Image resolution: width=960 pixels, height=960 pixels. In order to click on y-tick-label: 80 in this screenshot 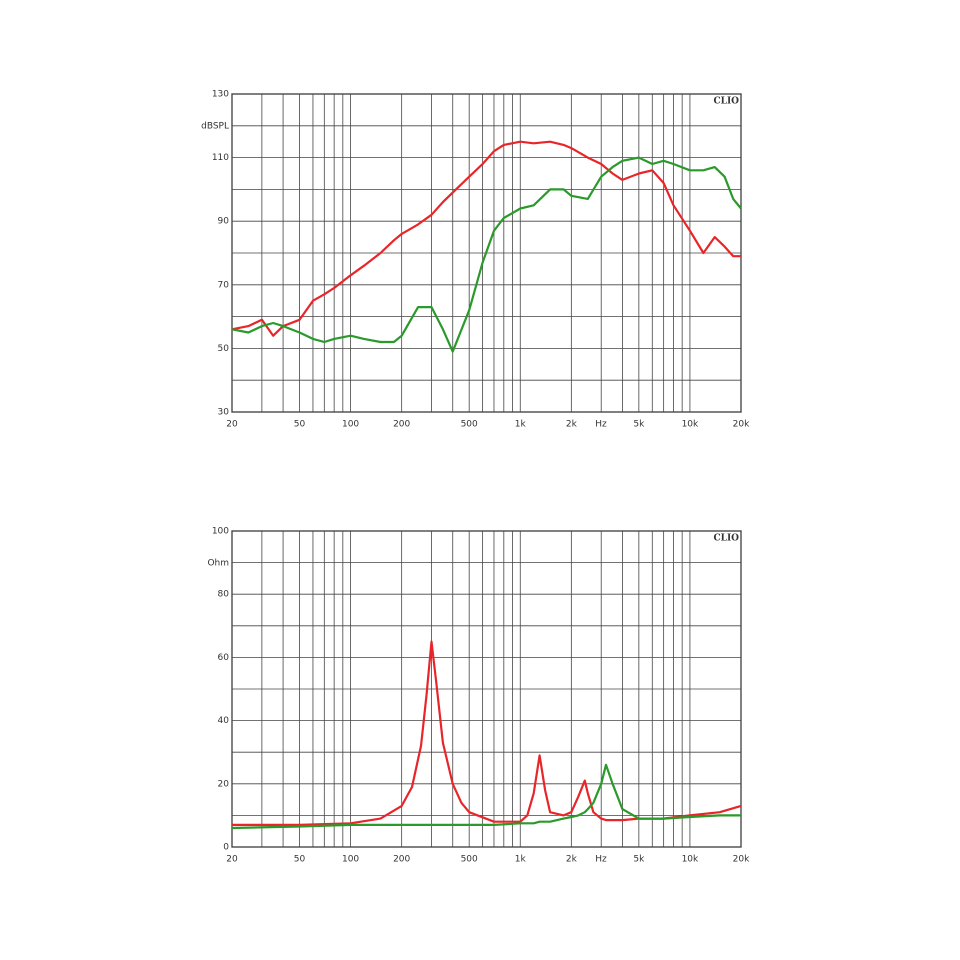, I will do `click(224, 595)`.